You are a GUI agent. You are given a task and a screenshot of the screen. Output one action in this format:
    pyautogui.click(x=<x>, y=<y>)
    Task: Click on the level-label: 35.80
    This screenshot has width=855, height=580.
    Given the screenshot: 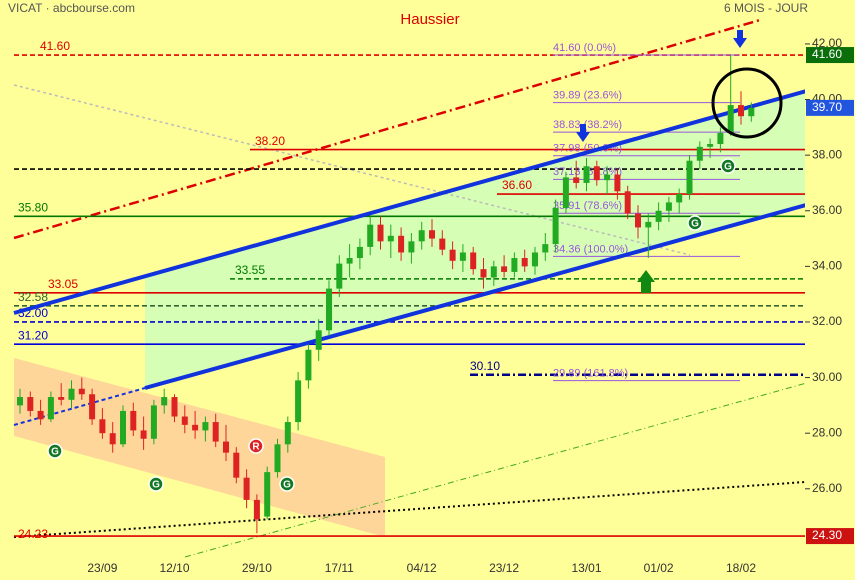 What is the action you would take?
    pyautogui.click(x=33, y=207)
    